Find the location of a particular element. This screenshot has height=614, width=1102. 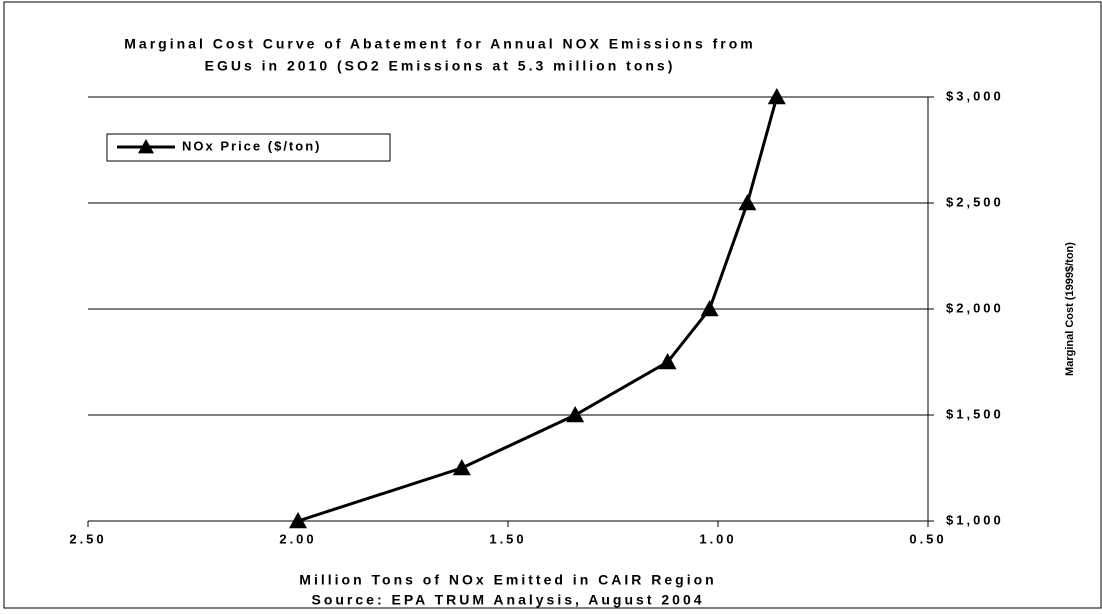

x-tick-label: 1.50 is located at coordinates (507, 538).